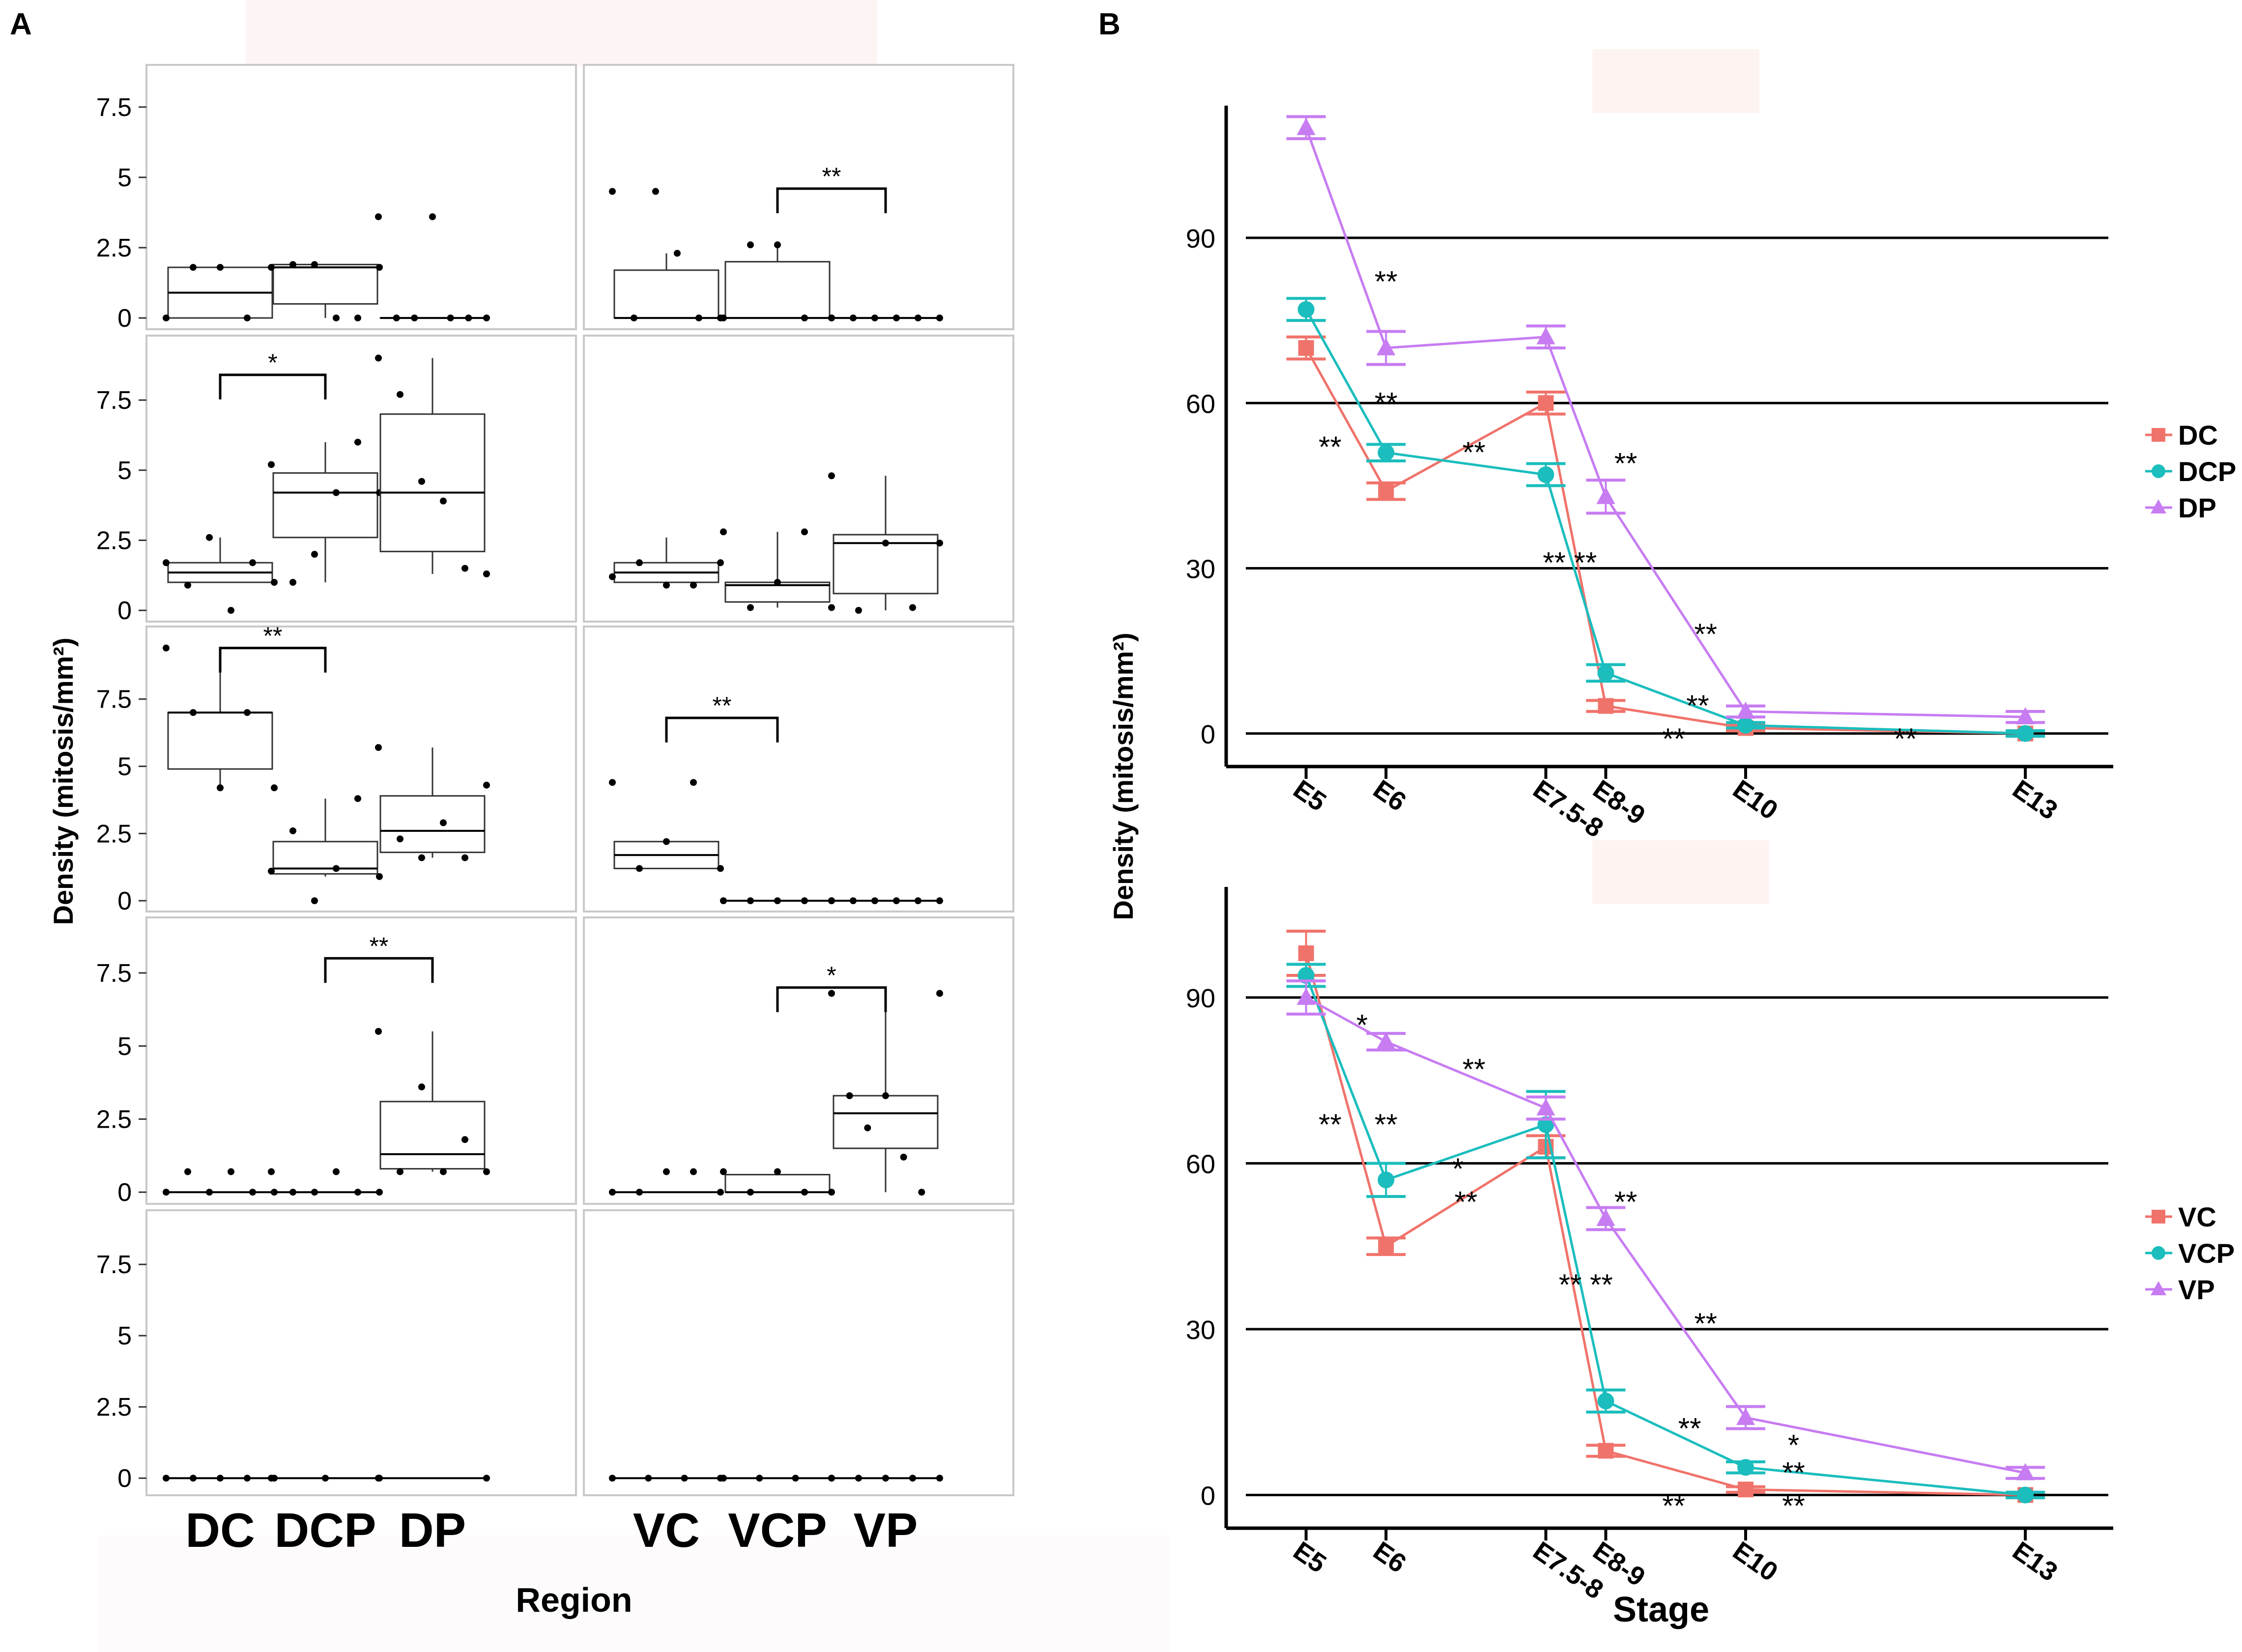 Image resolution: width=2242 pixels, height=1652 pixels. I want to click on marker-circle, so click(1605, 1401).